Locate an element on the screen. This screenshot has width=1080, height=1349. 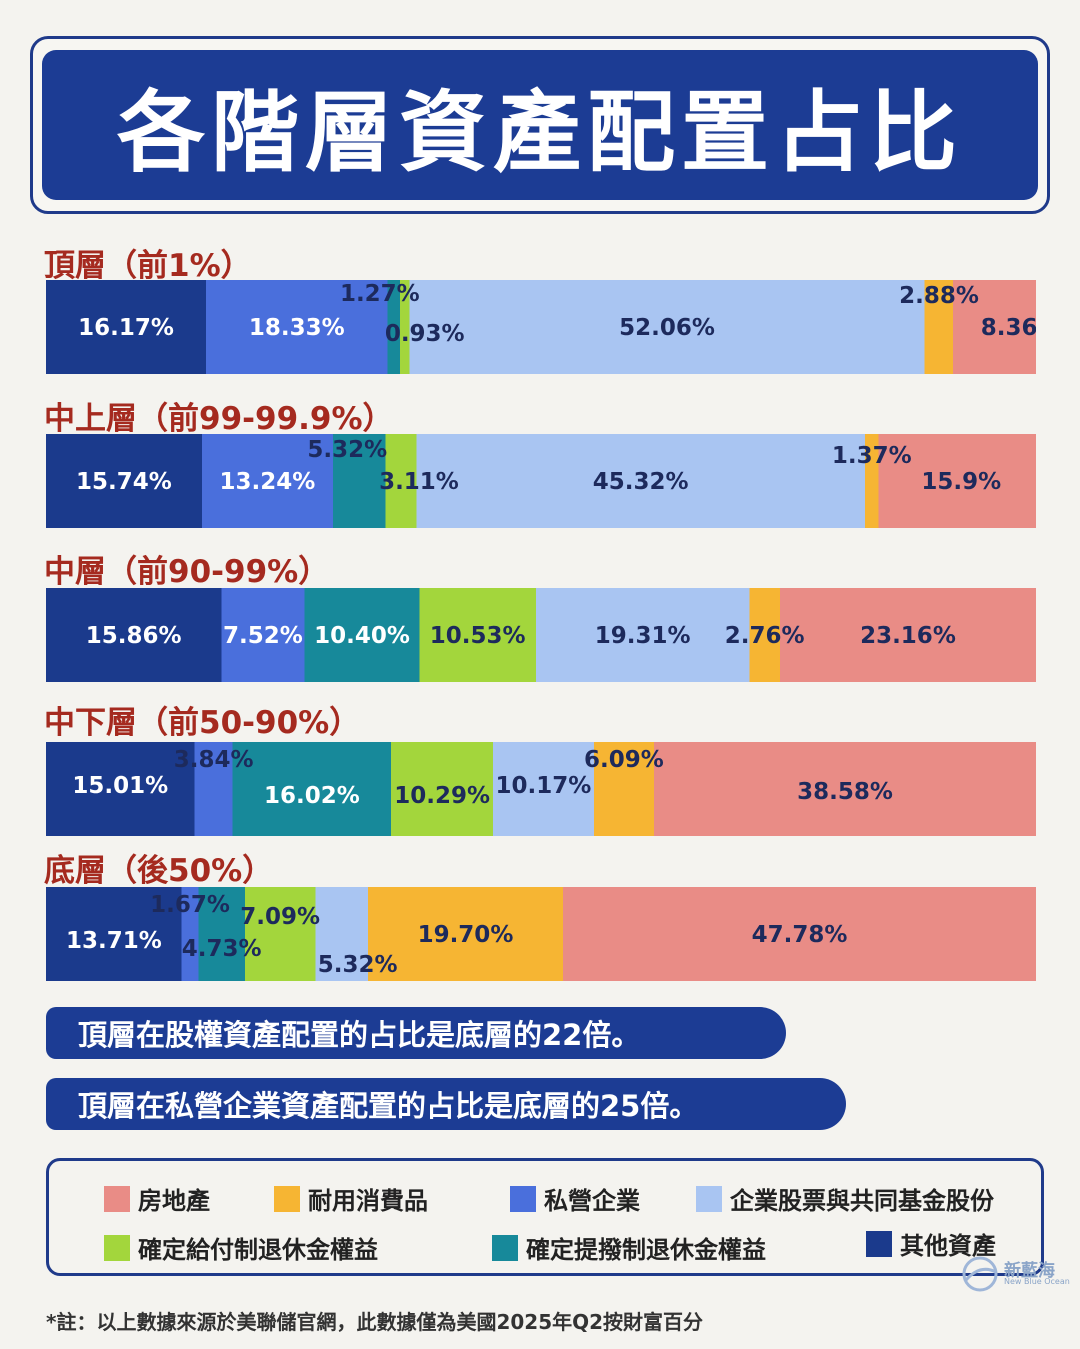
data-label: 1.27% is located at coordinates (380, 294).